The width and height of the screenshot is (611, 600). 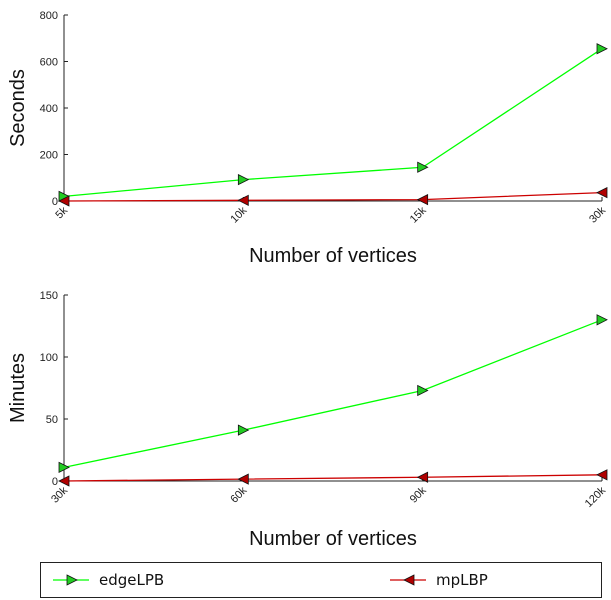 What do you see at coordinates (408, 580) in the screenshot?
I see `legend-swatch-mplbp` at bounding box center [408, 580].